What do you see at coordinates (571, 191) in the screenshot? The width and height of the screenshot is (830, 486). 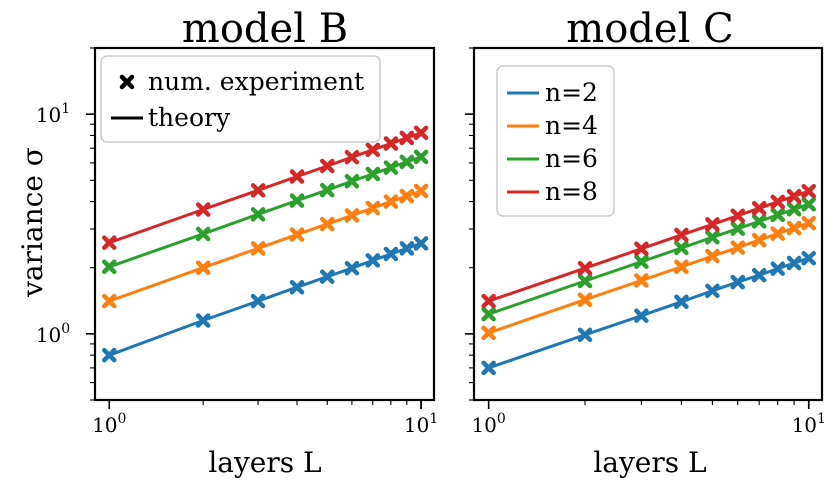 I see `legend-label: n=8` at bounding box center [571, 191].